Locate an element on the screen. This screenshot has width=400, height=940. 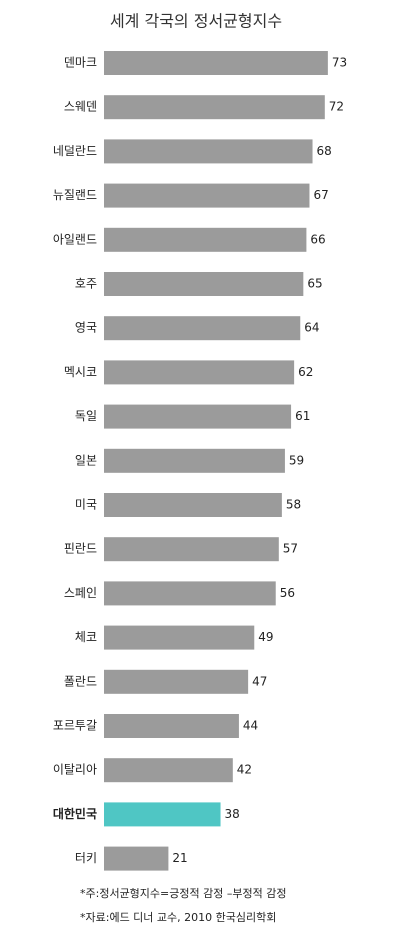
category-label: 덴마크 is located at coordinates (80, 63).